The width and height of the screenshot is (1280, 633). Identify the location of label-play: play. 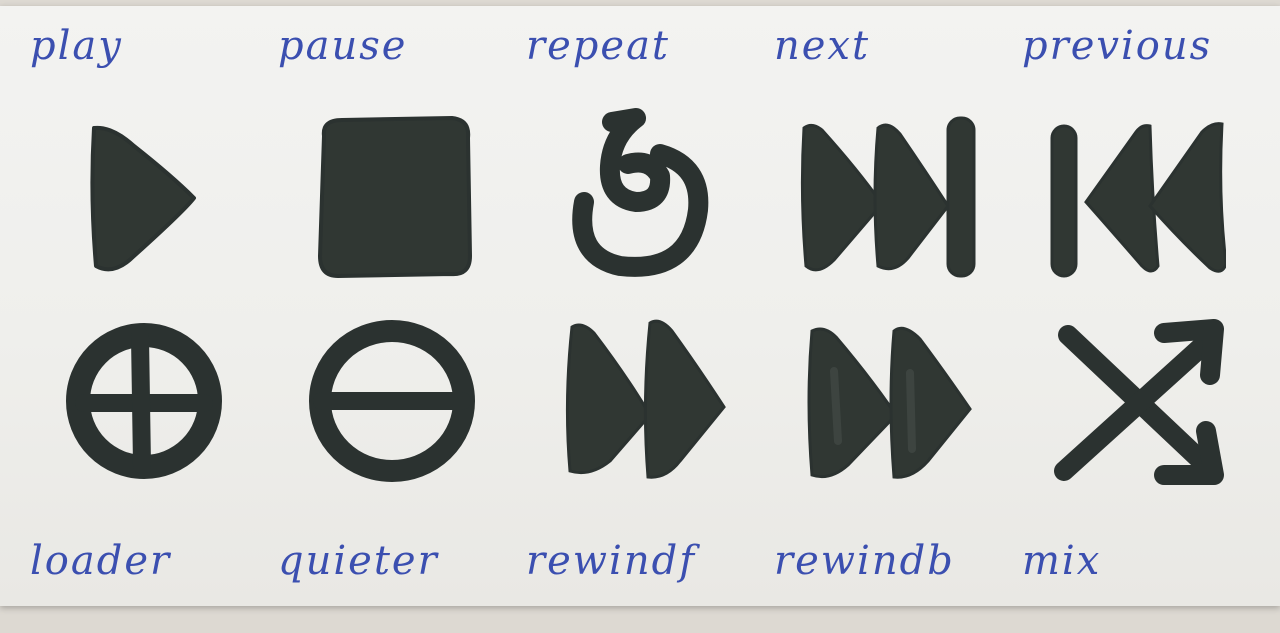
(76, 46).